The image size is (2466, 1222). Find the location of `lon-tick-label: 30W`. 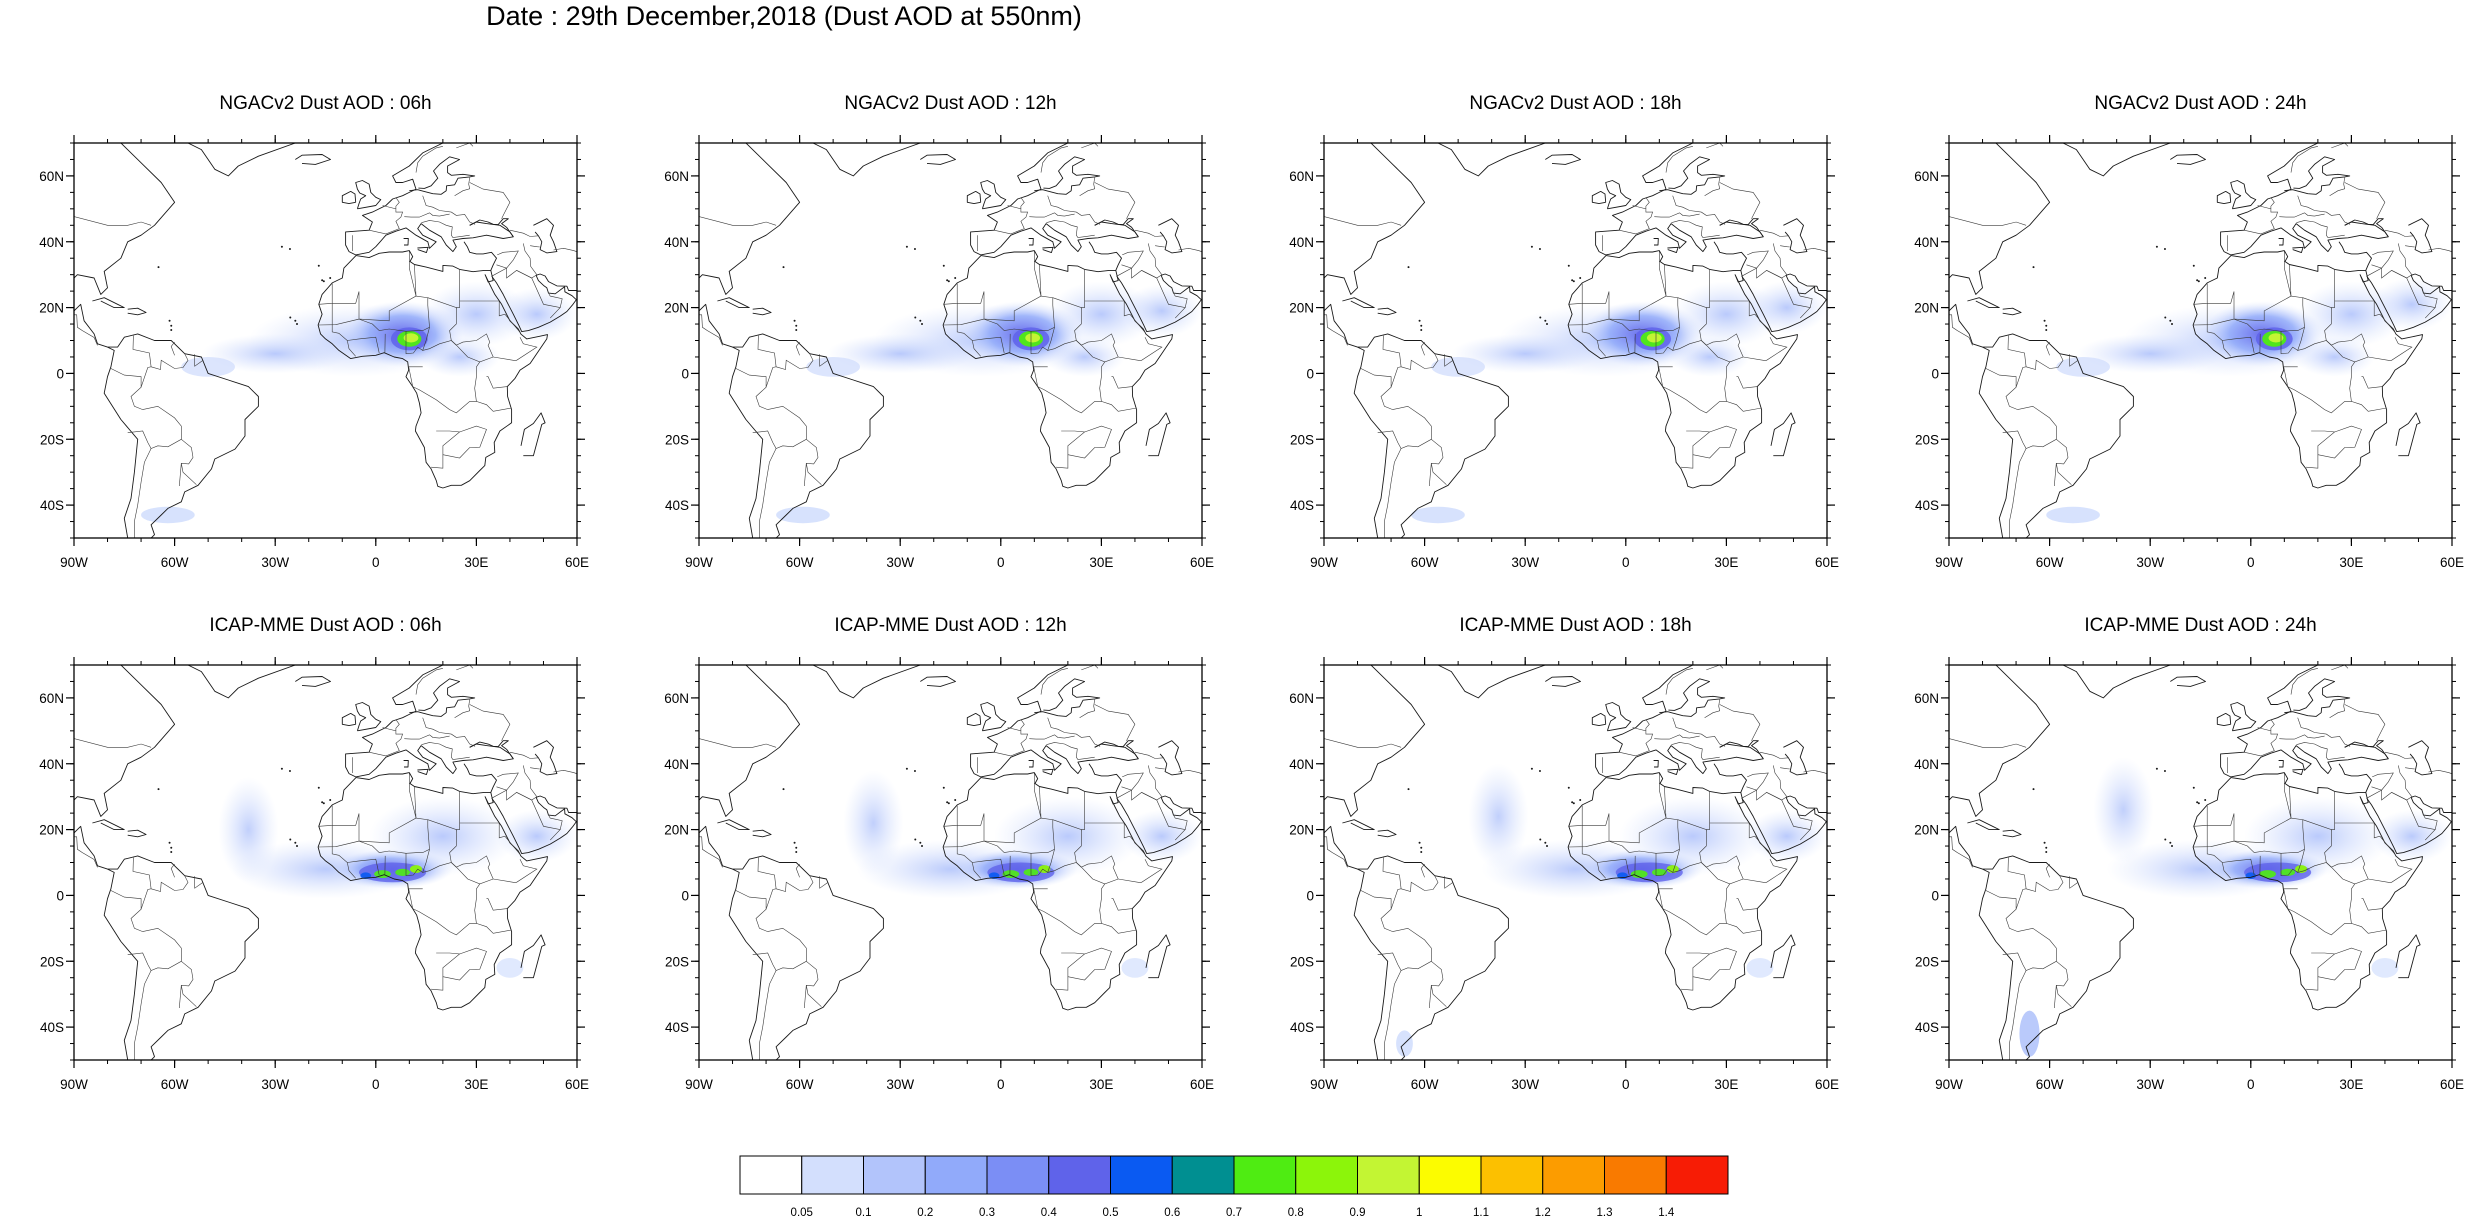

lon-tick-label: 30W is located at coordinates (275, 1084).